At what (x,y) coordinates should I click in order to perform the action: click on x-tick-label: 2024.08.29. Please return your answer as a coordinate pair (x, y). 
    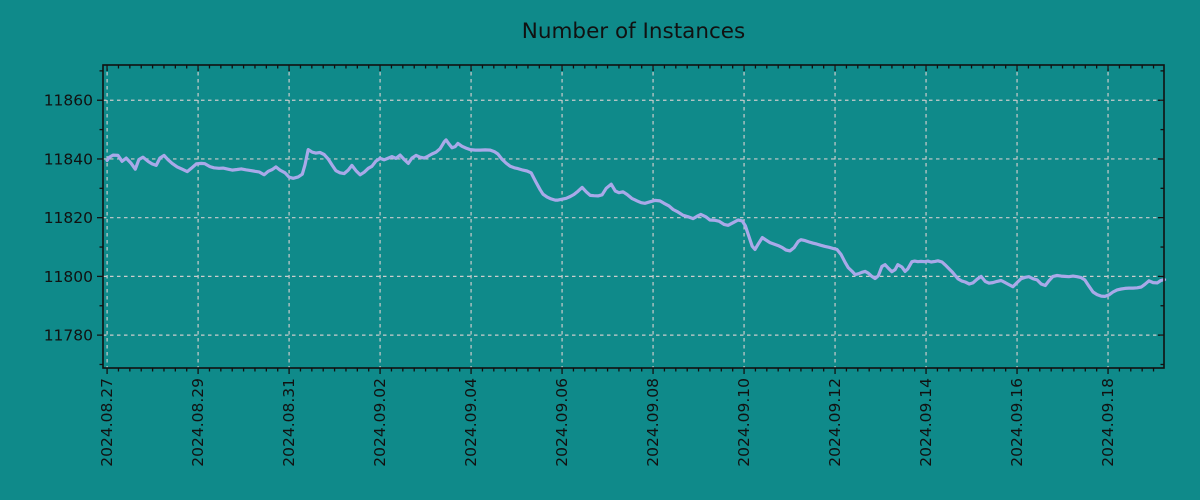
    Looking at the image, I should click on (198, 422).